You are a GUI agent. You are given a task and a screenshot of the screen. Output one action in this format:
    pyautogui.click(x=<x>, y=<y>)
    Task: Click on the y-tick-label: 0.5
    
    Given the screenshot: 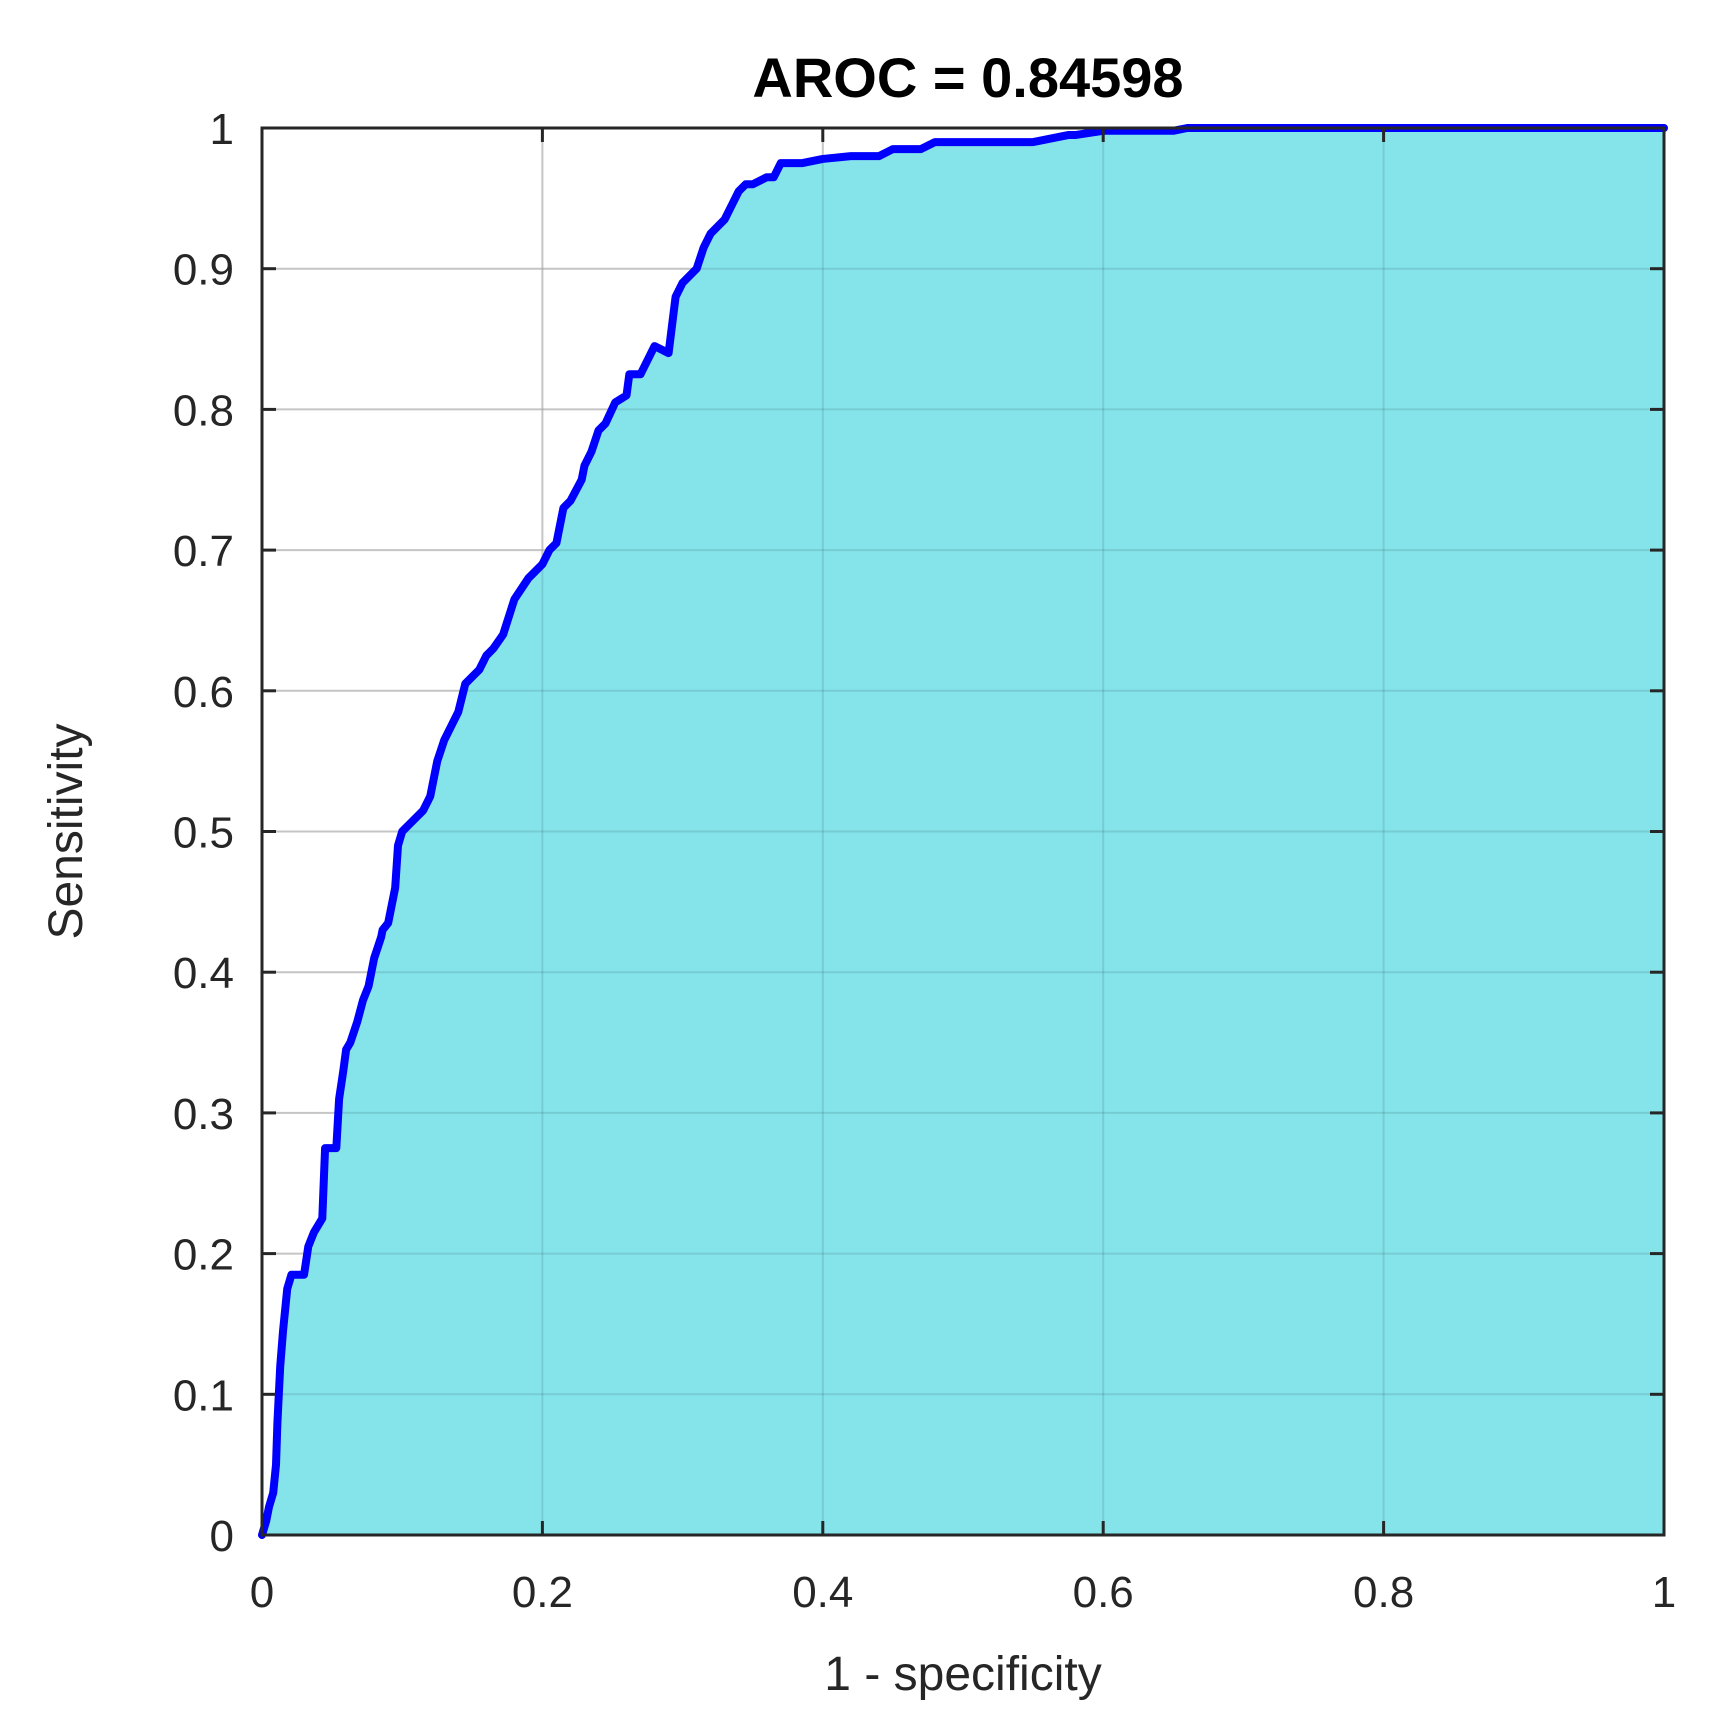 What is the action you would take?
    pyautogui.click(x=203, y=833)
    